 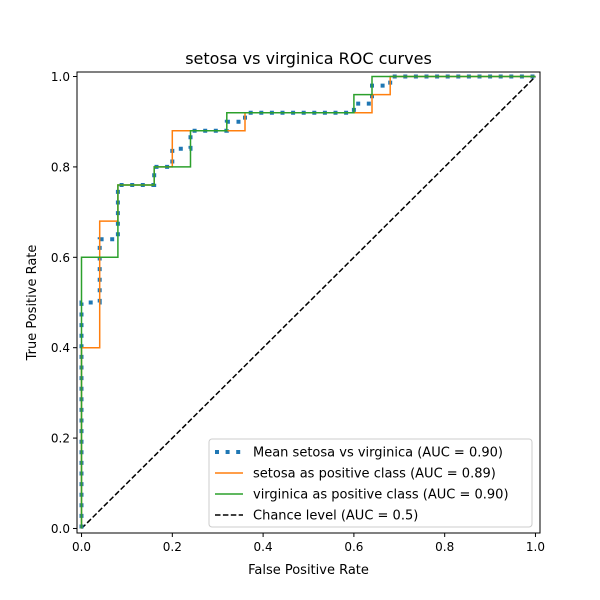 I want to click on y-tick-label: 0.6, so click(x=60, y=258).